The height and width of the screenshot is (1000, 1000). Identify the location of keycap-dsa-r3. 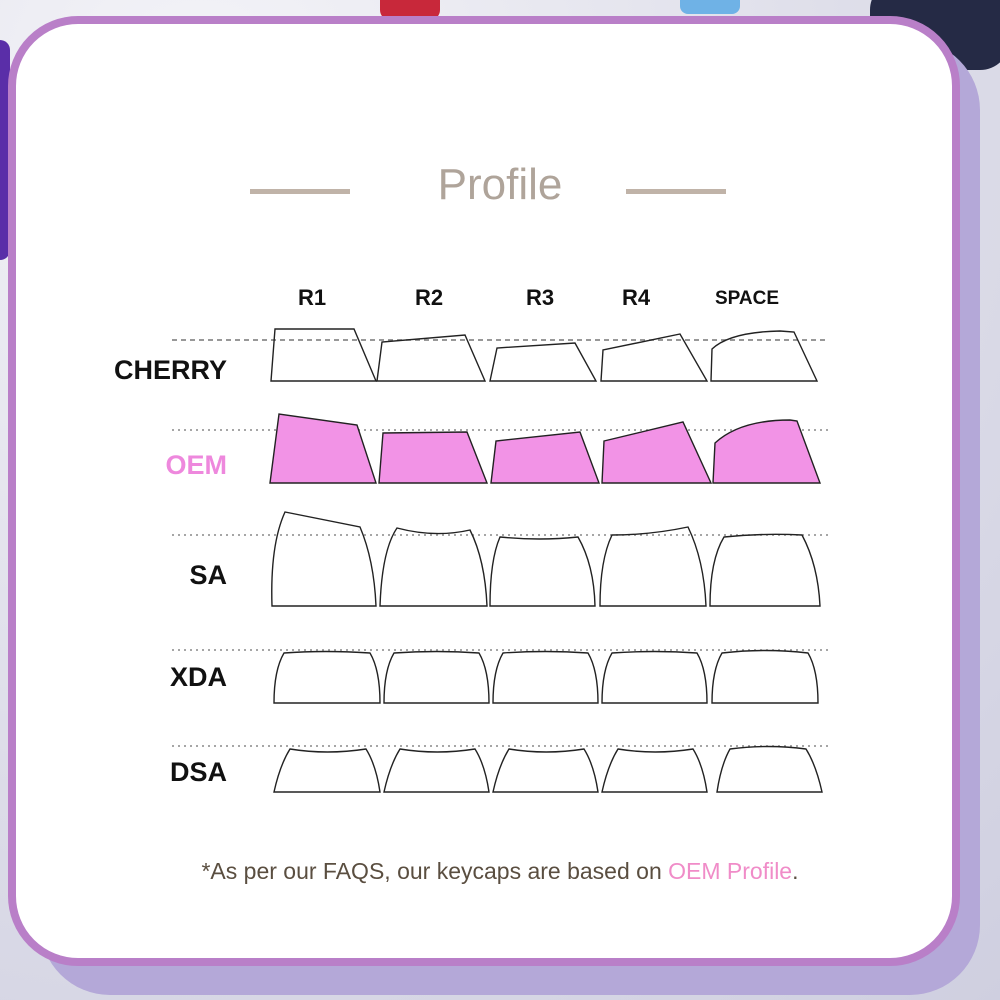
(545, 770).